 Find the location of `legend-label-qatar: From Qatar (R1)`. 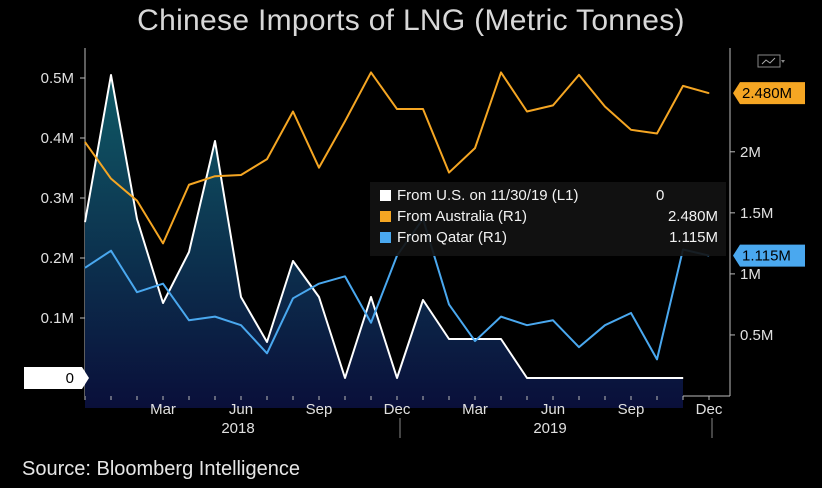

legend-label-qatar: From Qatar (R1) is located at coordinates (452, 237).